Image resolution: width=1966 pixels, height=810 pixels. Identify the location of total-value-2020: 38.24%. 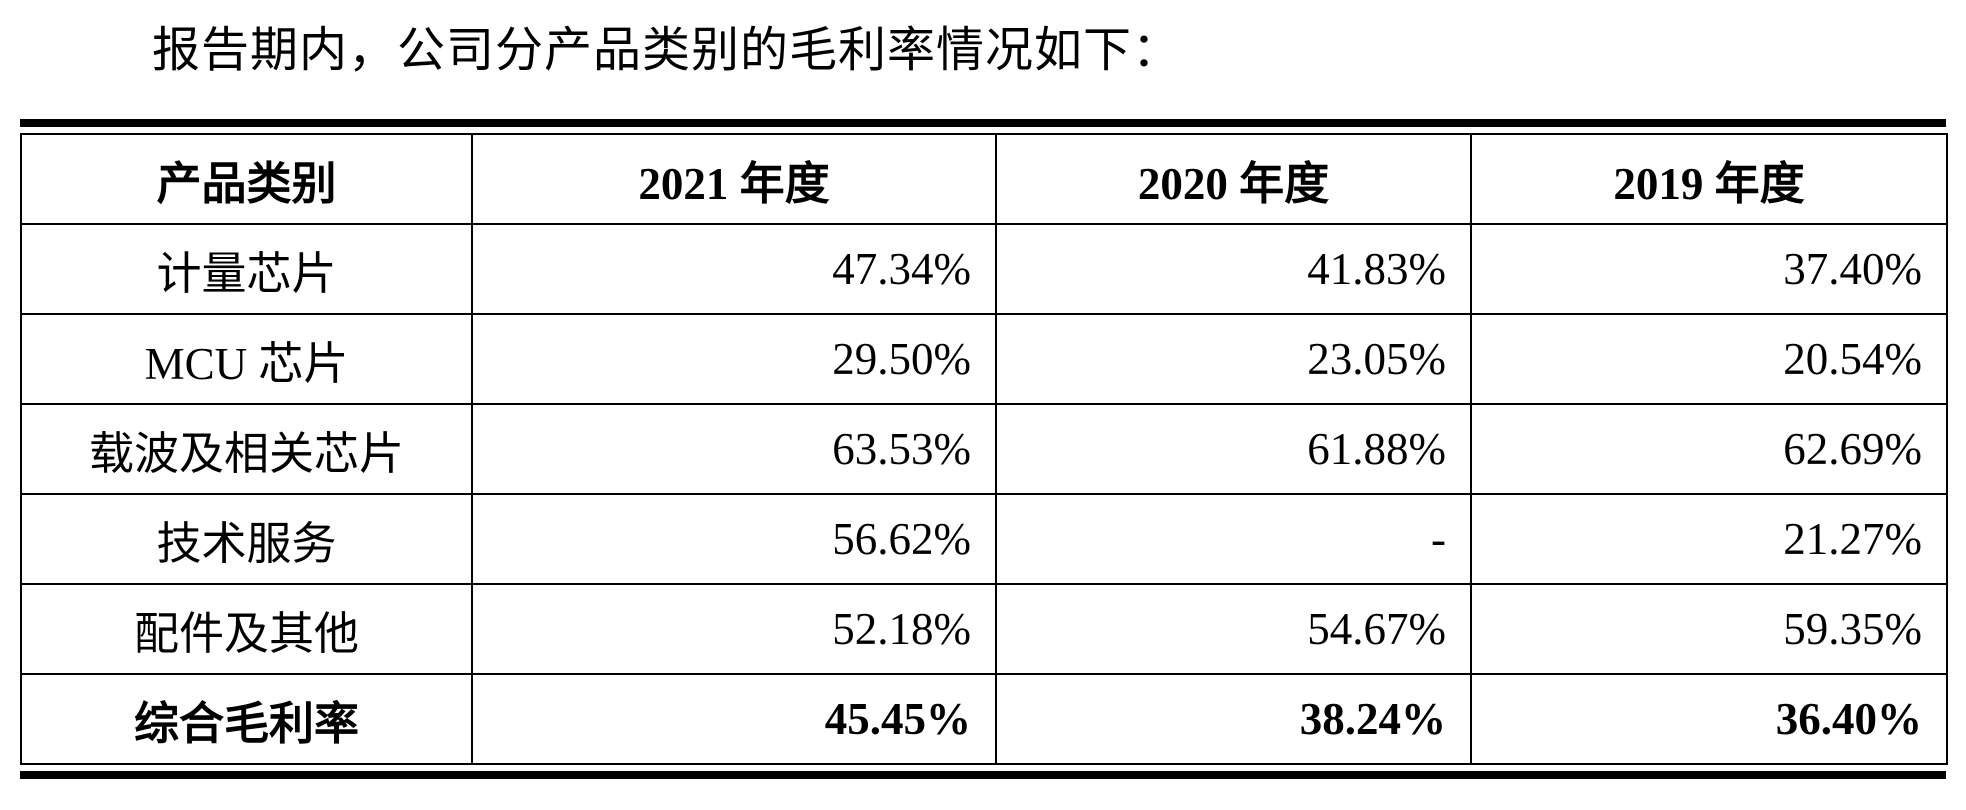
(1233, 719).